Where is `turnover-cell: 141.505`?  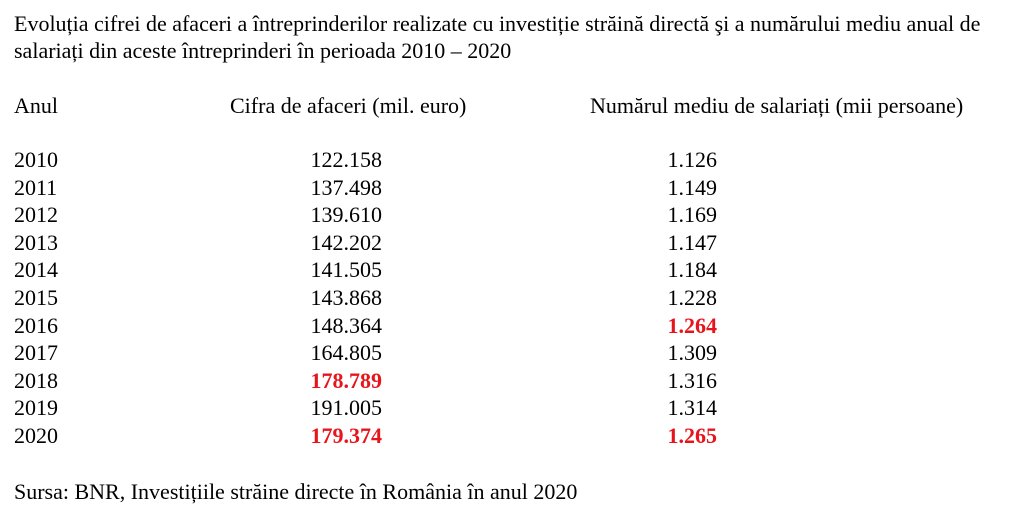 turnover-cell: 141.505 is located at coordinates (346, 270).